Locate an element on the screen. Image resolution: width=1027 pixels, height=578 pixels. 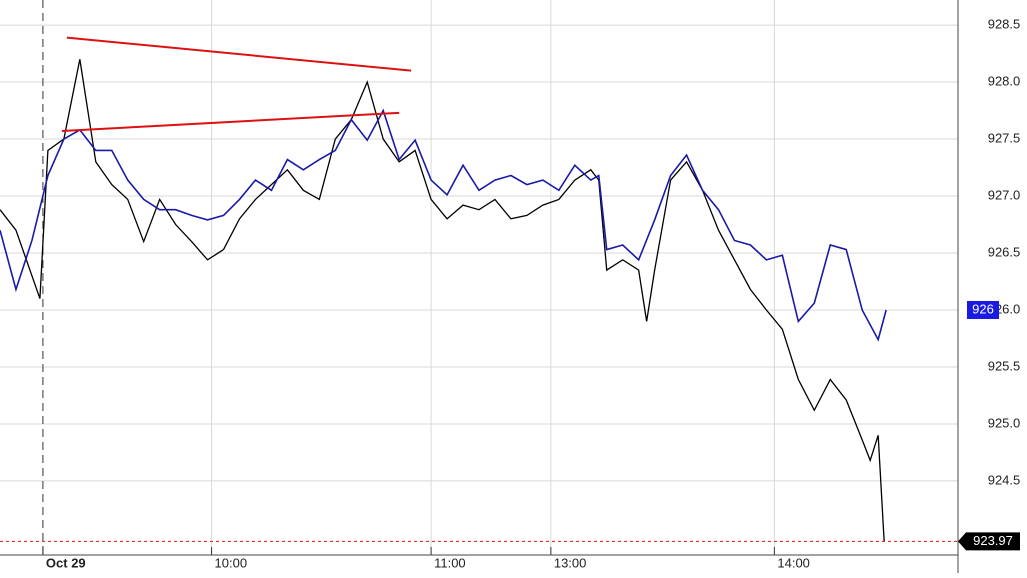
comparison-tag is located at coordinates (983, 309).